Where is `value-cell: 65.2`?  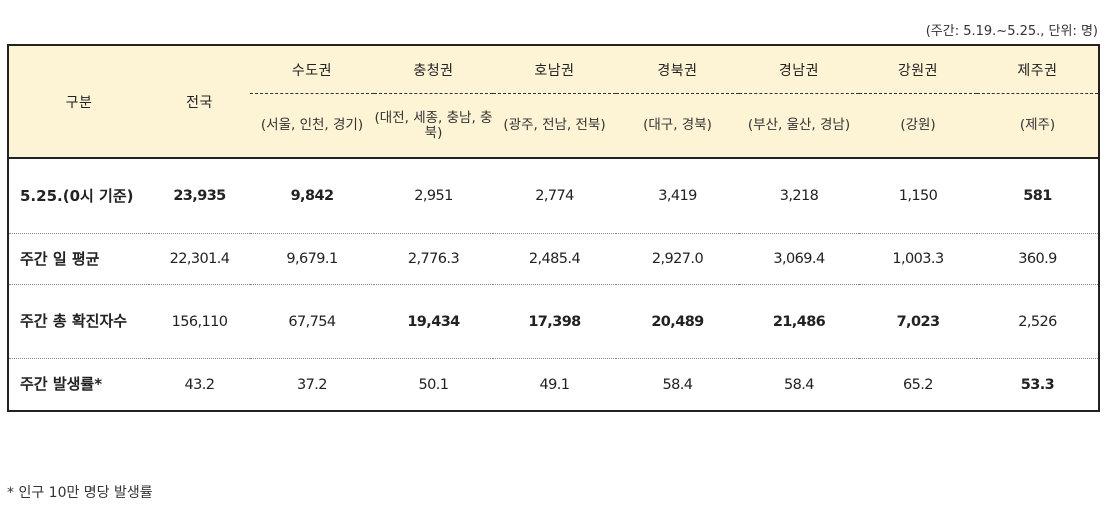
value-cell: 65.2 is located at coordinates (918, 384).